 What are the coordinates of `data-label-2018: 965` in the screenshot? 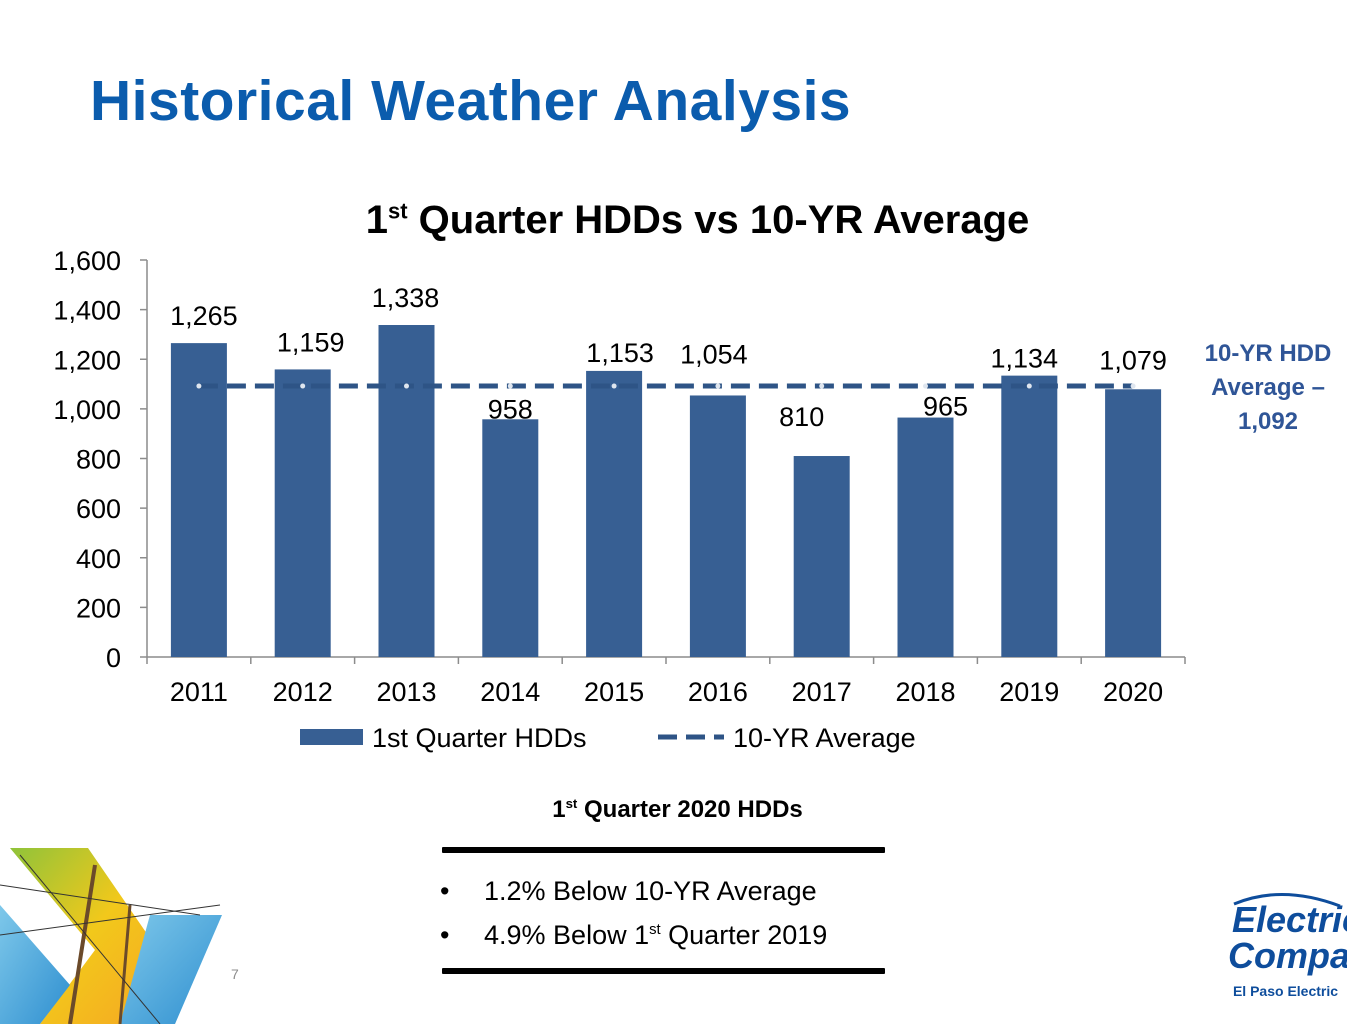 It's located at (945, 407).